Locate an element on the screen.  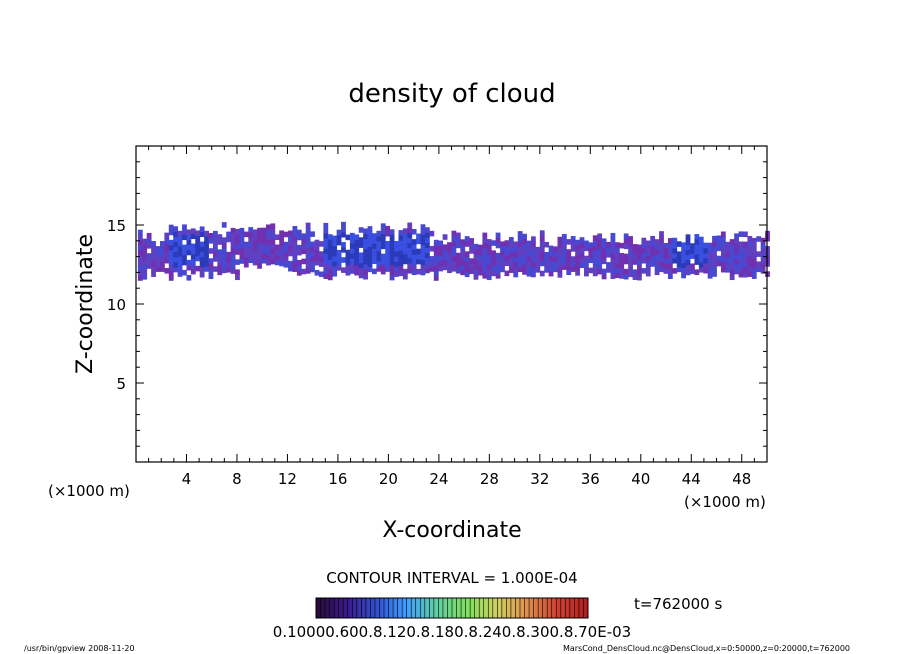
x-tick-label: 8 is located at coordinates (237, 479).